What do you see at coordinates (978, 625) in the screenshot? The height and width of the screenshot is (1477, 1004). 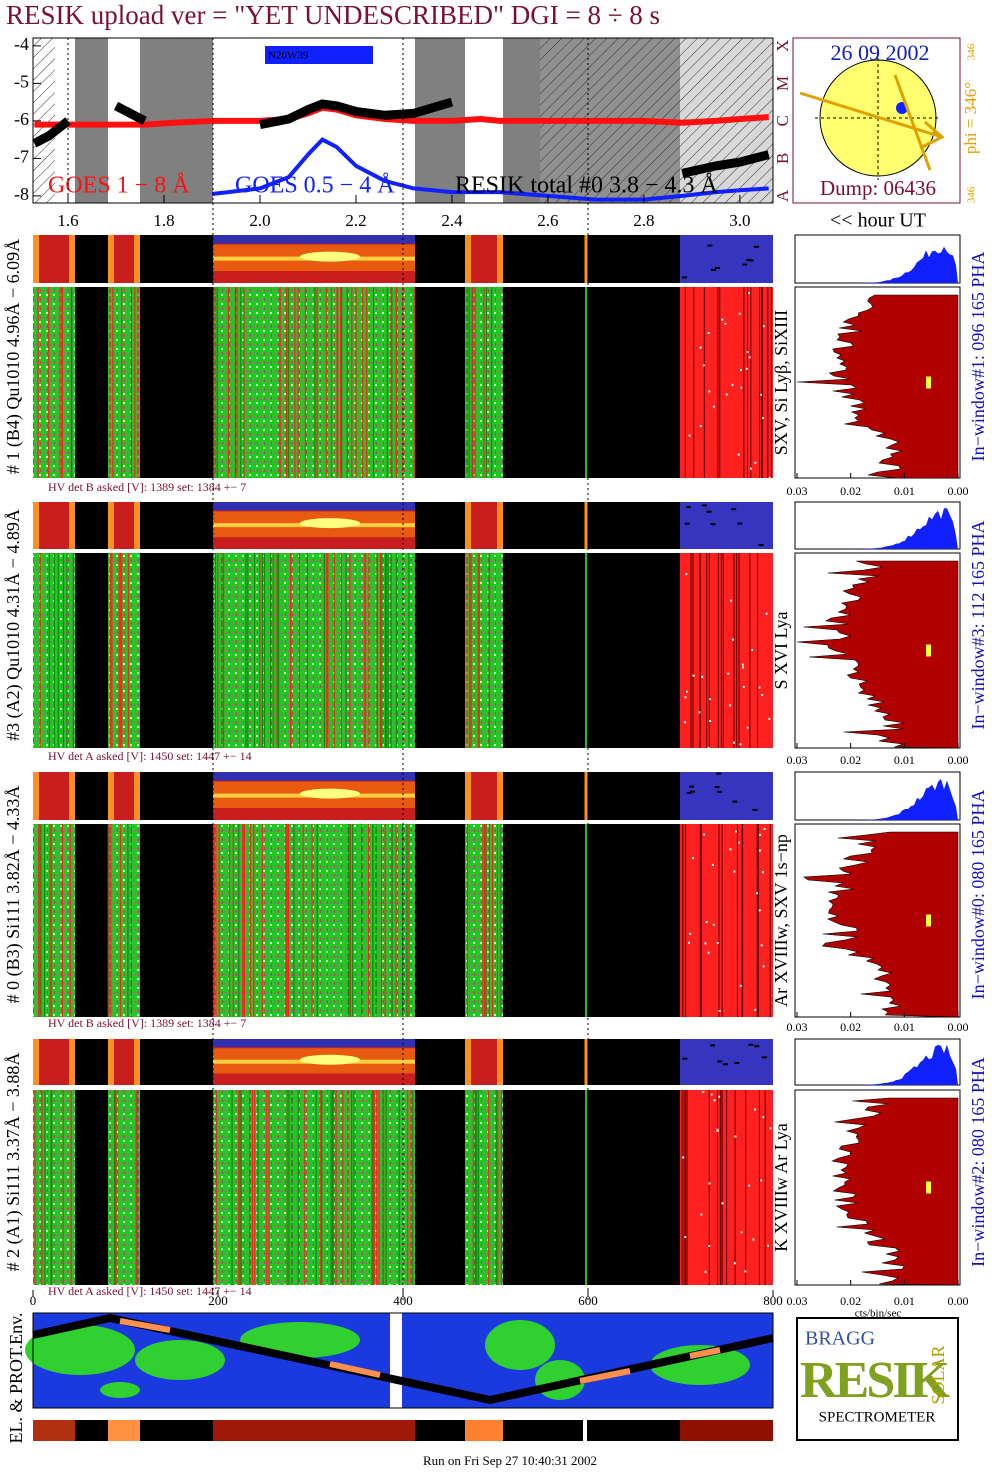 I see `window-label: In−window#3: 112 165 PHA` at bounding box center [978, 625].